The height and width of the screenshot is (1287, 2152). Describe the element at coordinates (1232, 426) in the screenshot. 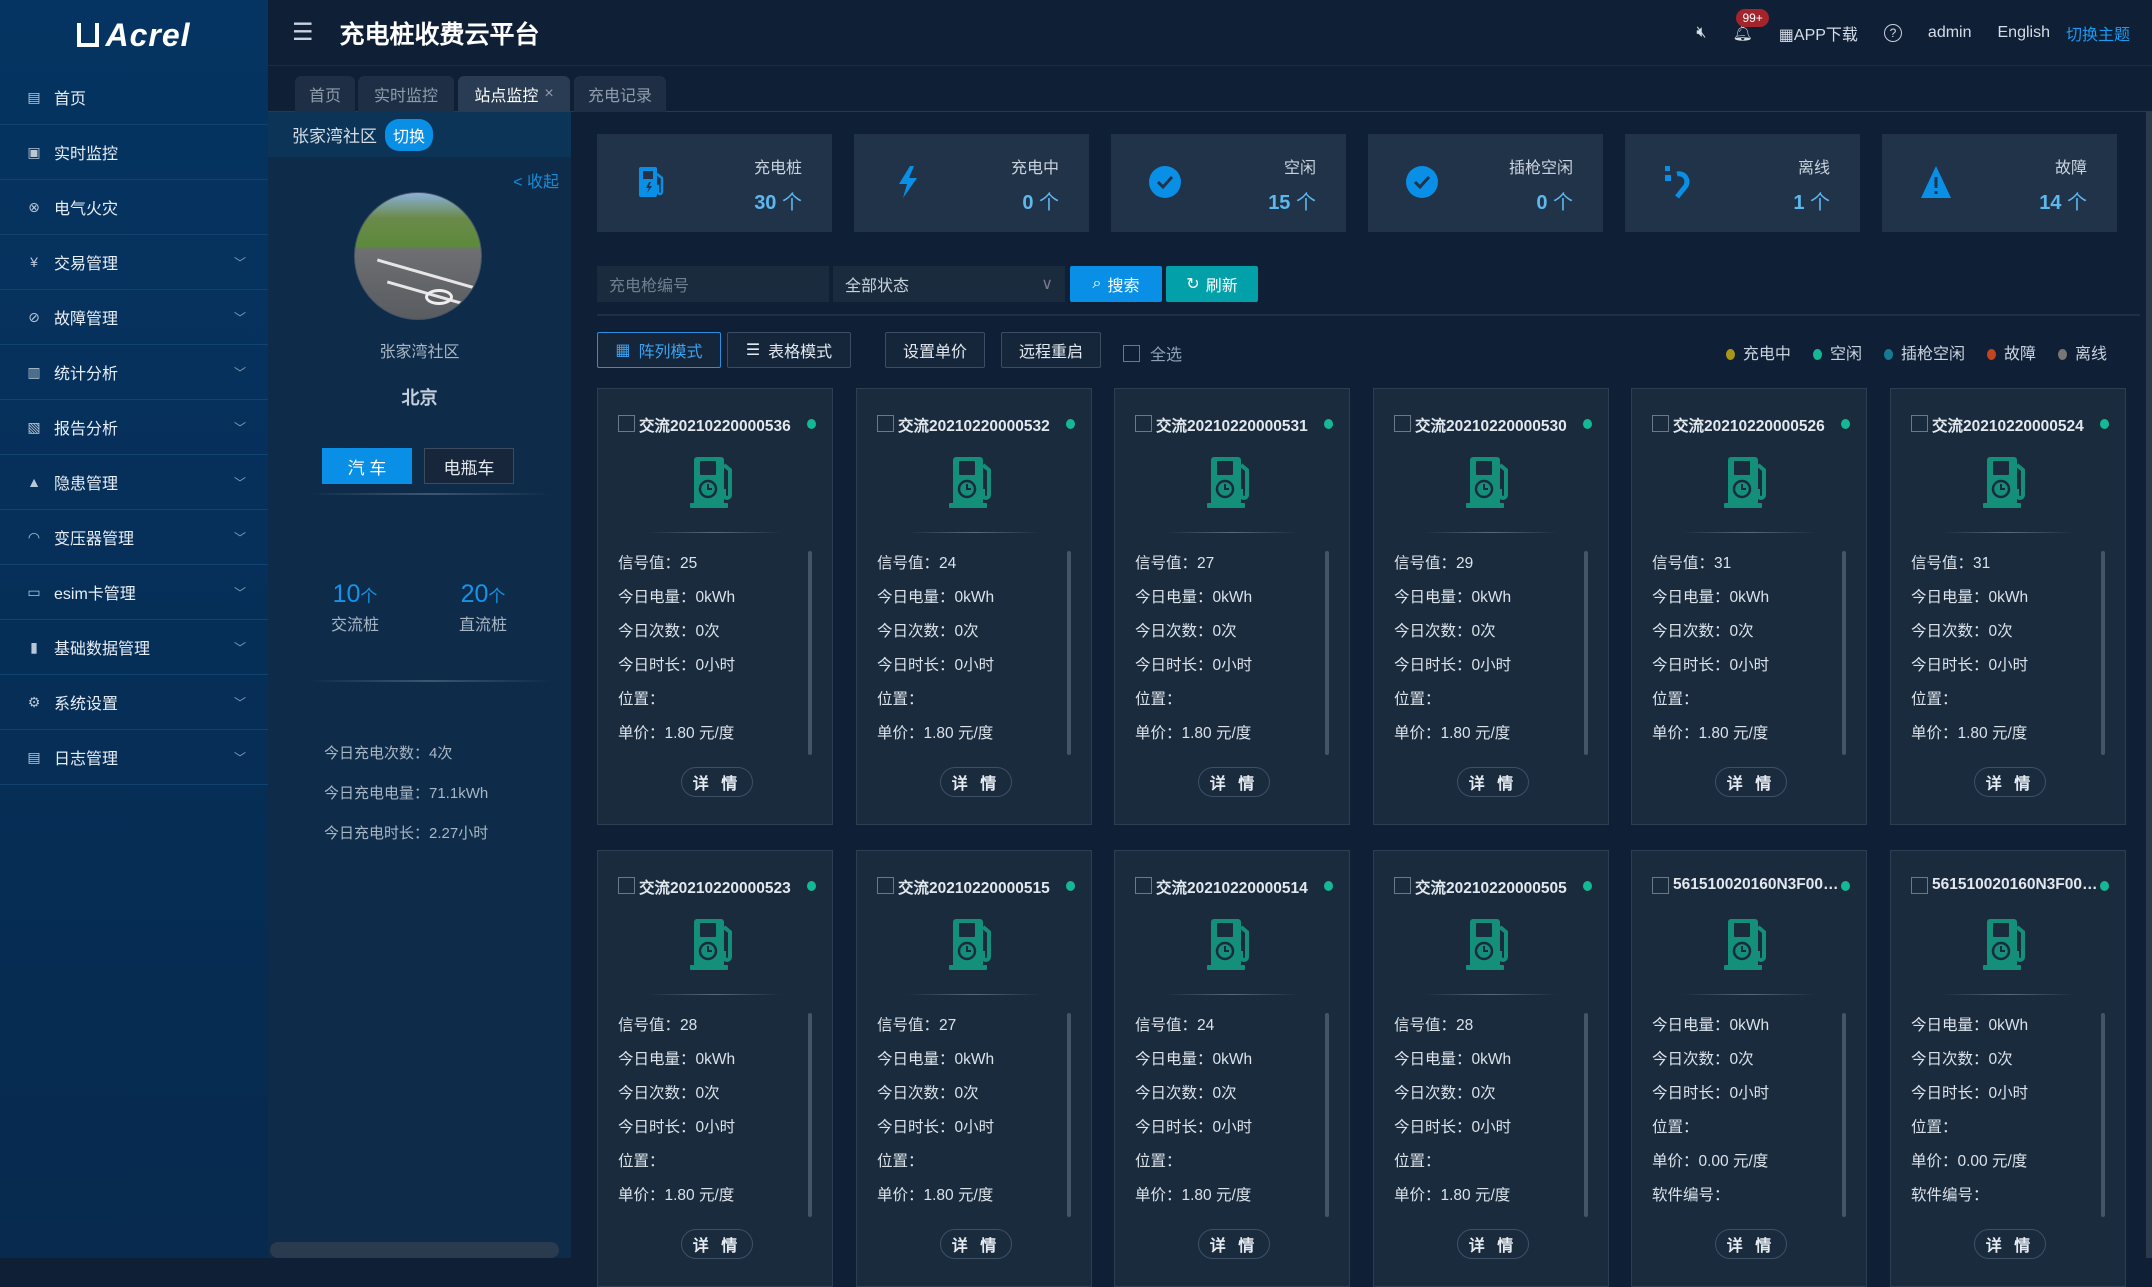

I see `charger-name: 交流20210220000531` at that location.